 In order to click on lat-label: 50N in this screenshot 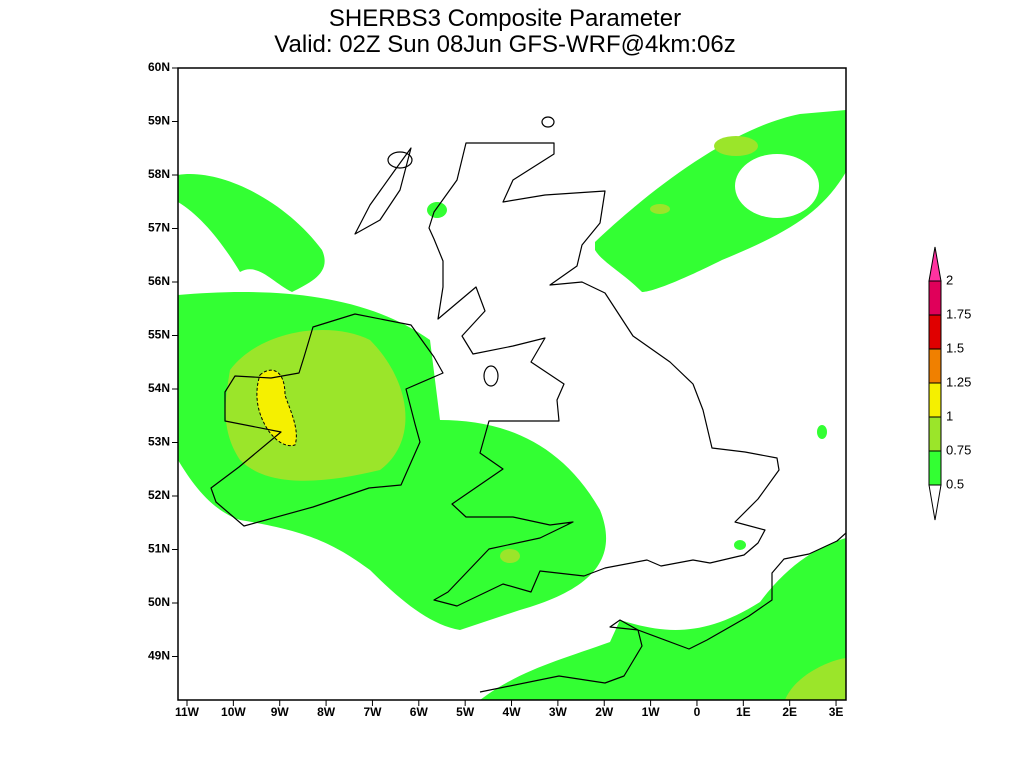, I will do `click(159, 602)`.